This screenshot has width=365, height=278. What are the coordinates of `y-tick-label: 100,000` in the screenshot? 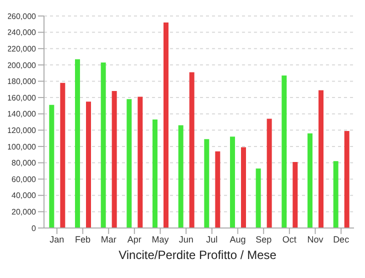 It's located at (22, 147).